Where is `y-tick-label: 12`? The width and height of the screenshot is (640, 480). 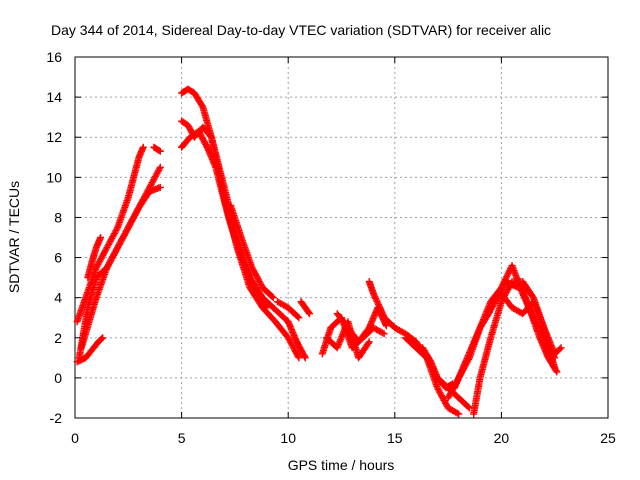
y-tick-label: 12 is located at coordinates (54, 137).